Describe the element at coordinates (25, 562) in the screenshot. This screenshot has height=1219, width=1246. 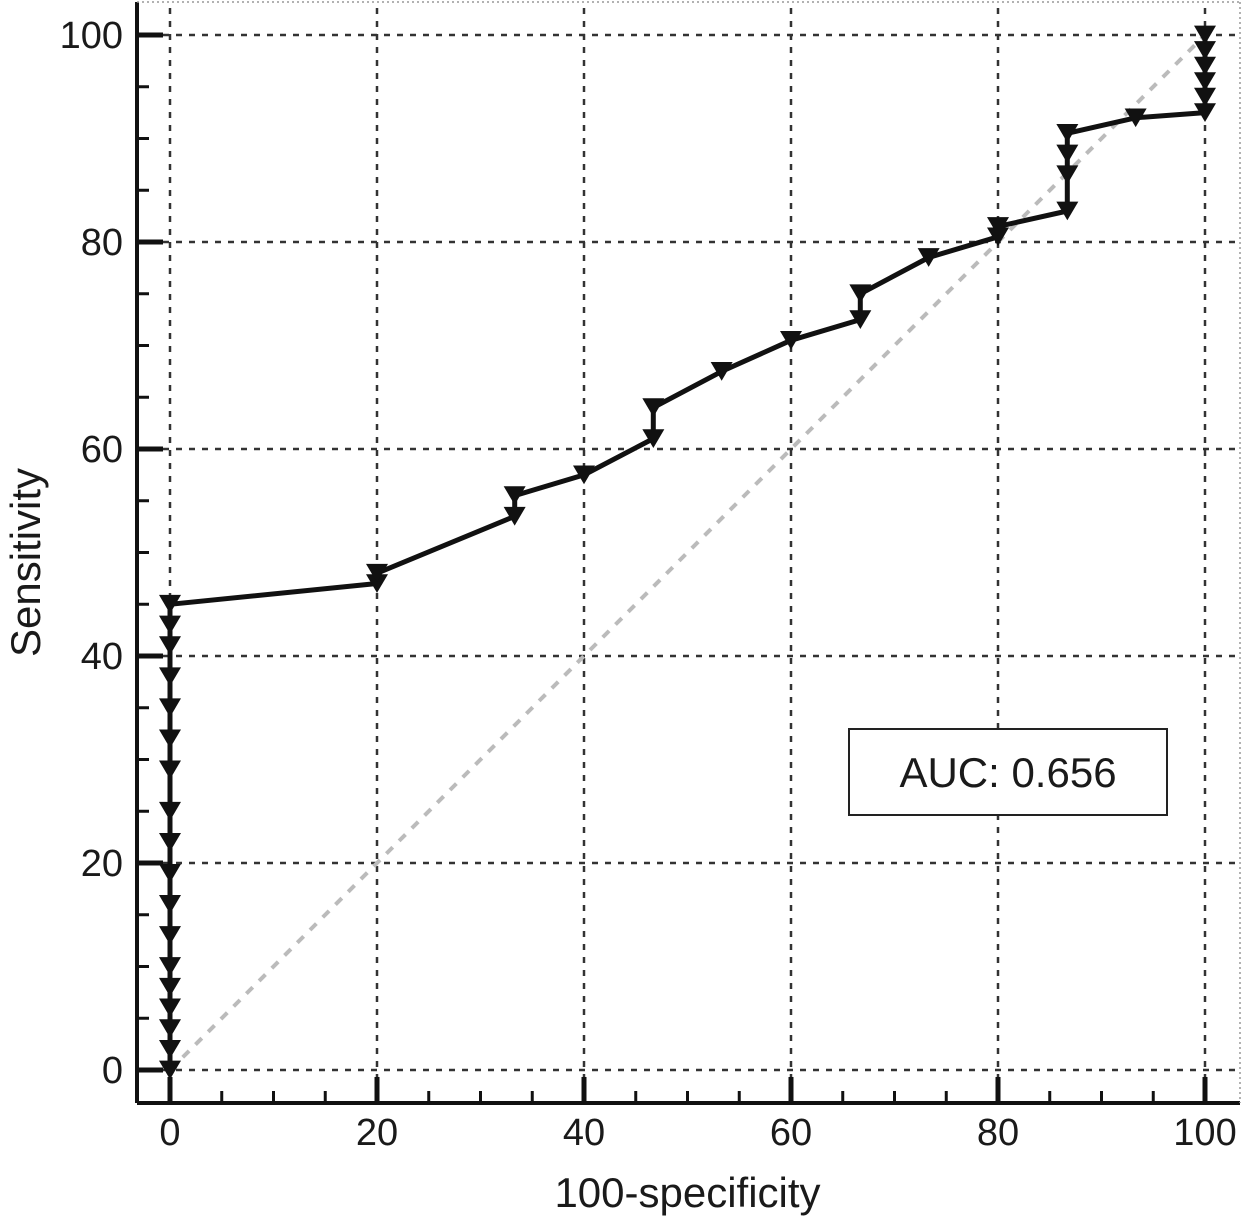
I see `y-axis-label: Sensitivity` at that location.